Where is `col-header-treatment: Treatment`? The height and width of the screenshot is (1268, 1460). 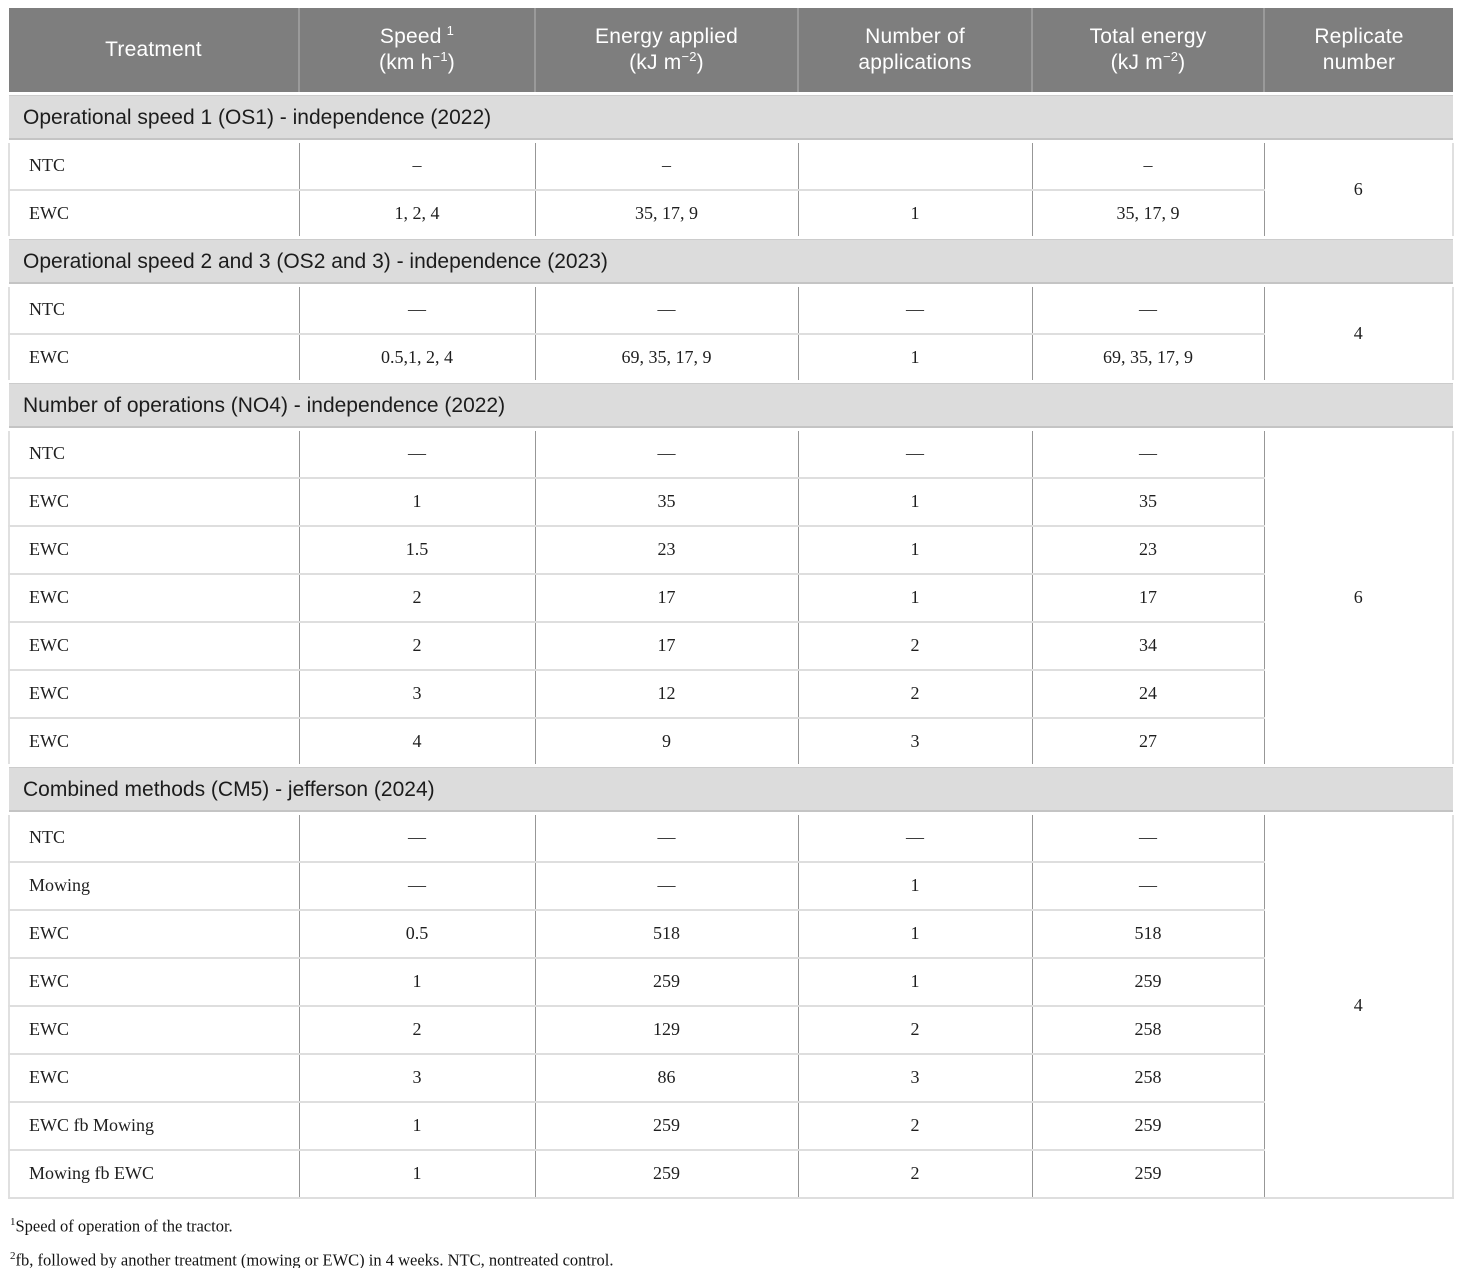 col-header-treatment: Treatment is located at coordinates (154, 51).